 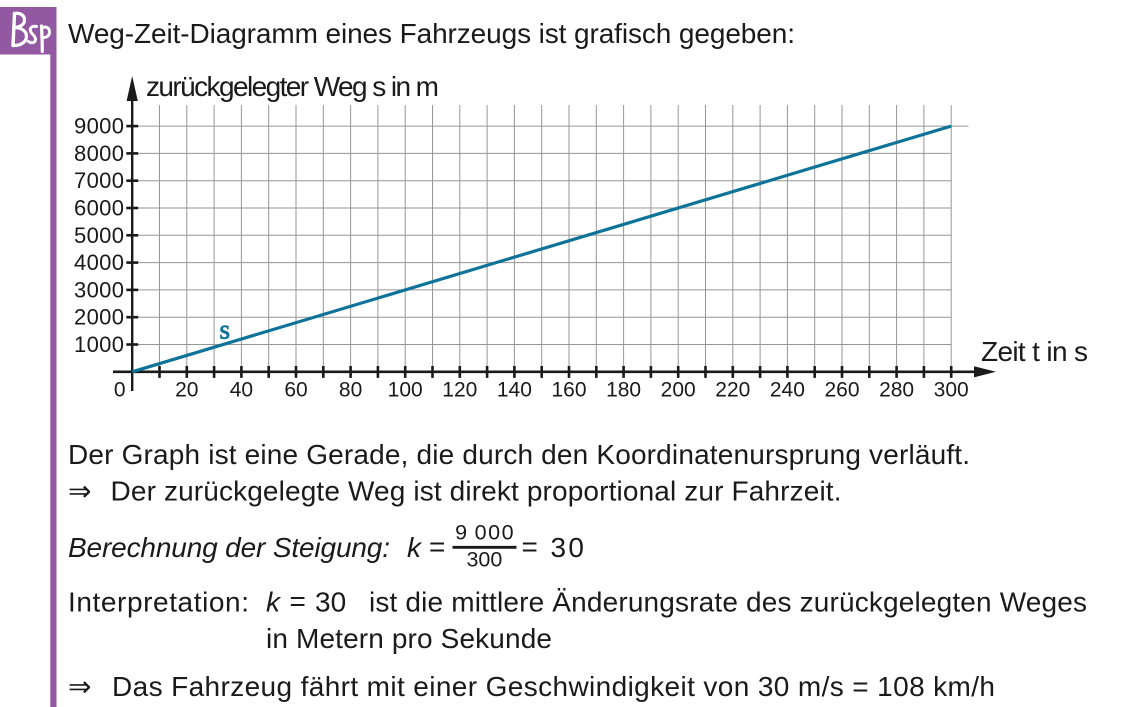 I want to click on svg-text: 7000, so click(x=99, y=180).